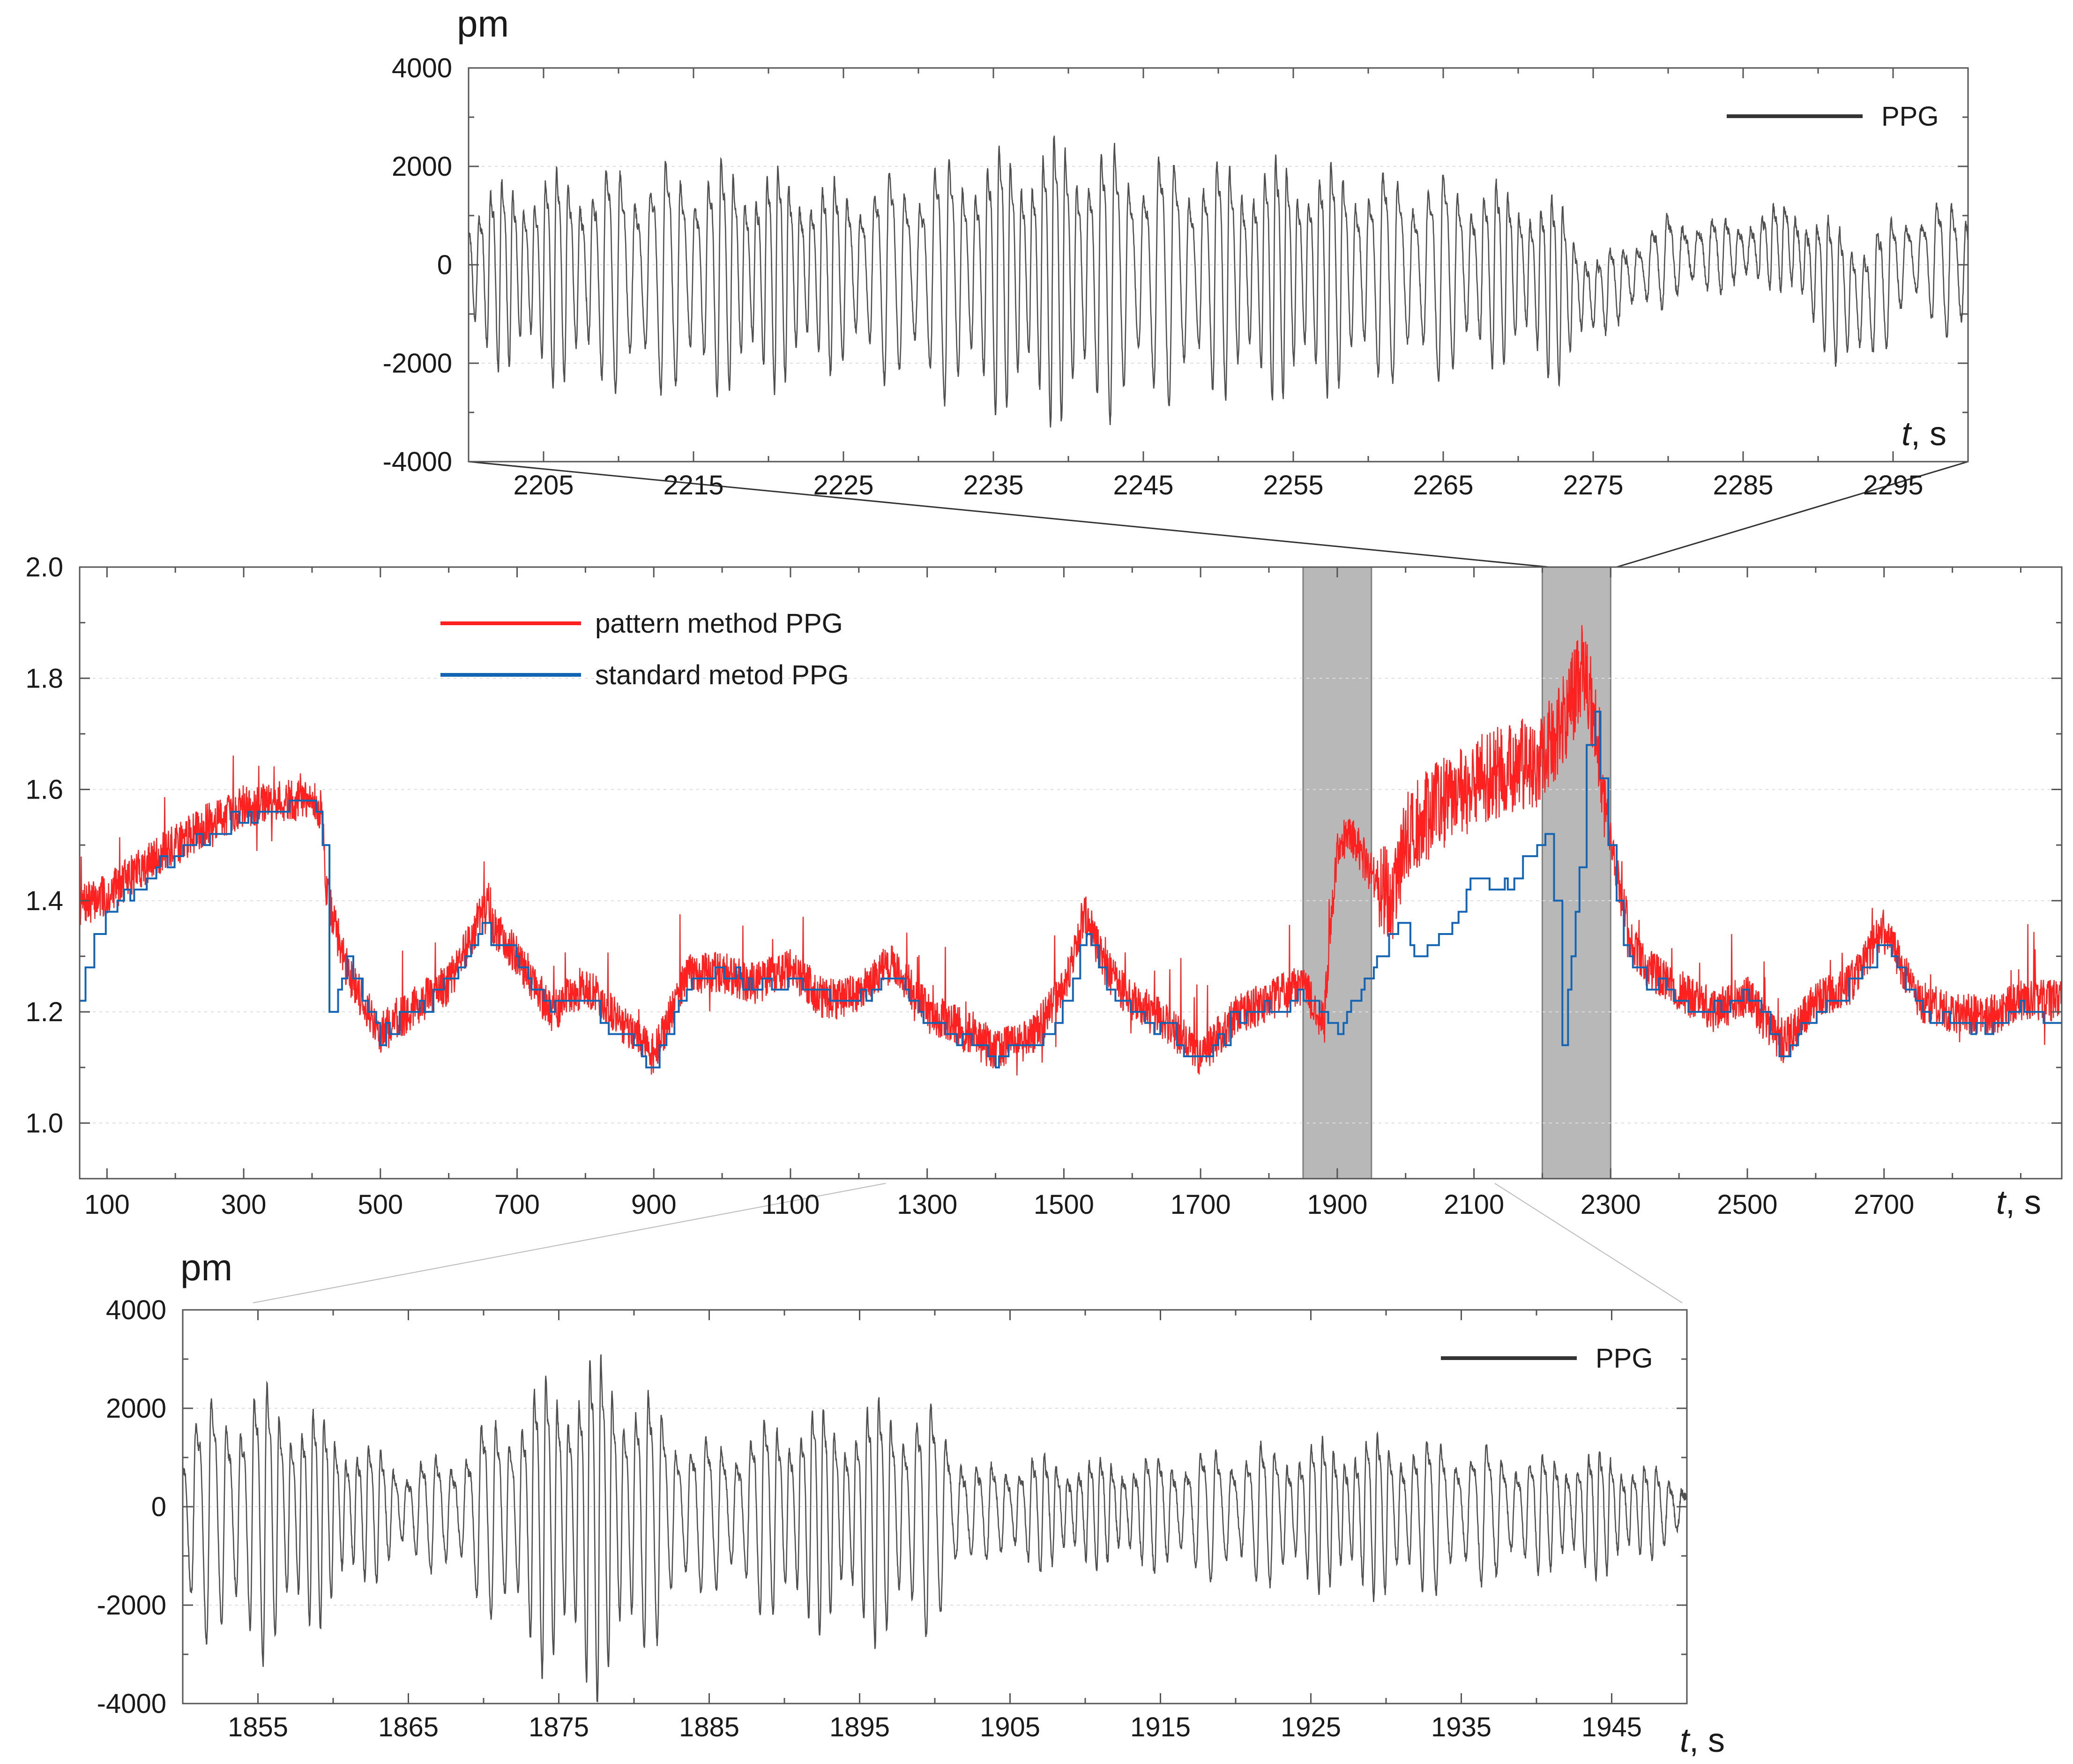 This screenshot has height=1764, width=2073. I want to click on legend-label-pattern: pattern method PPG, so click(719, 623).